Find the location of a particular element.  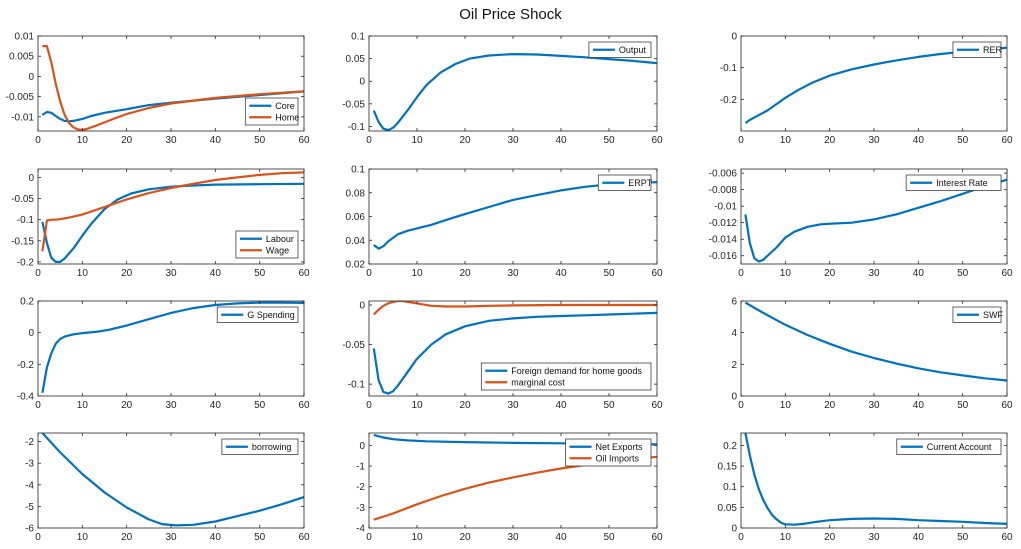

y-tick-label: 0.01 is located at coordinates (25, 37).